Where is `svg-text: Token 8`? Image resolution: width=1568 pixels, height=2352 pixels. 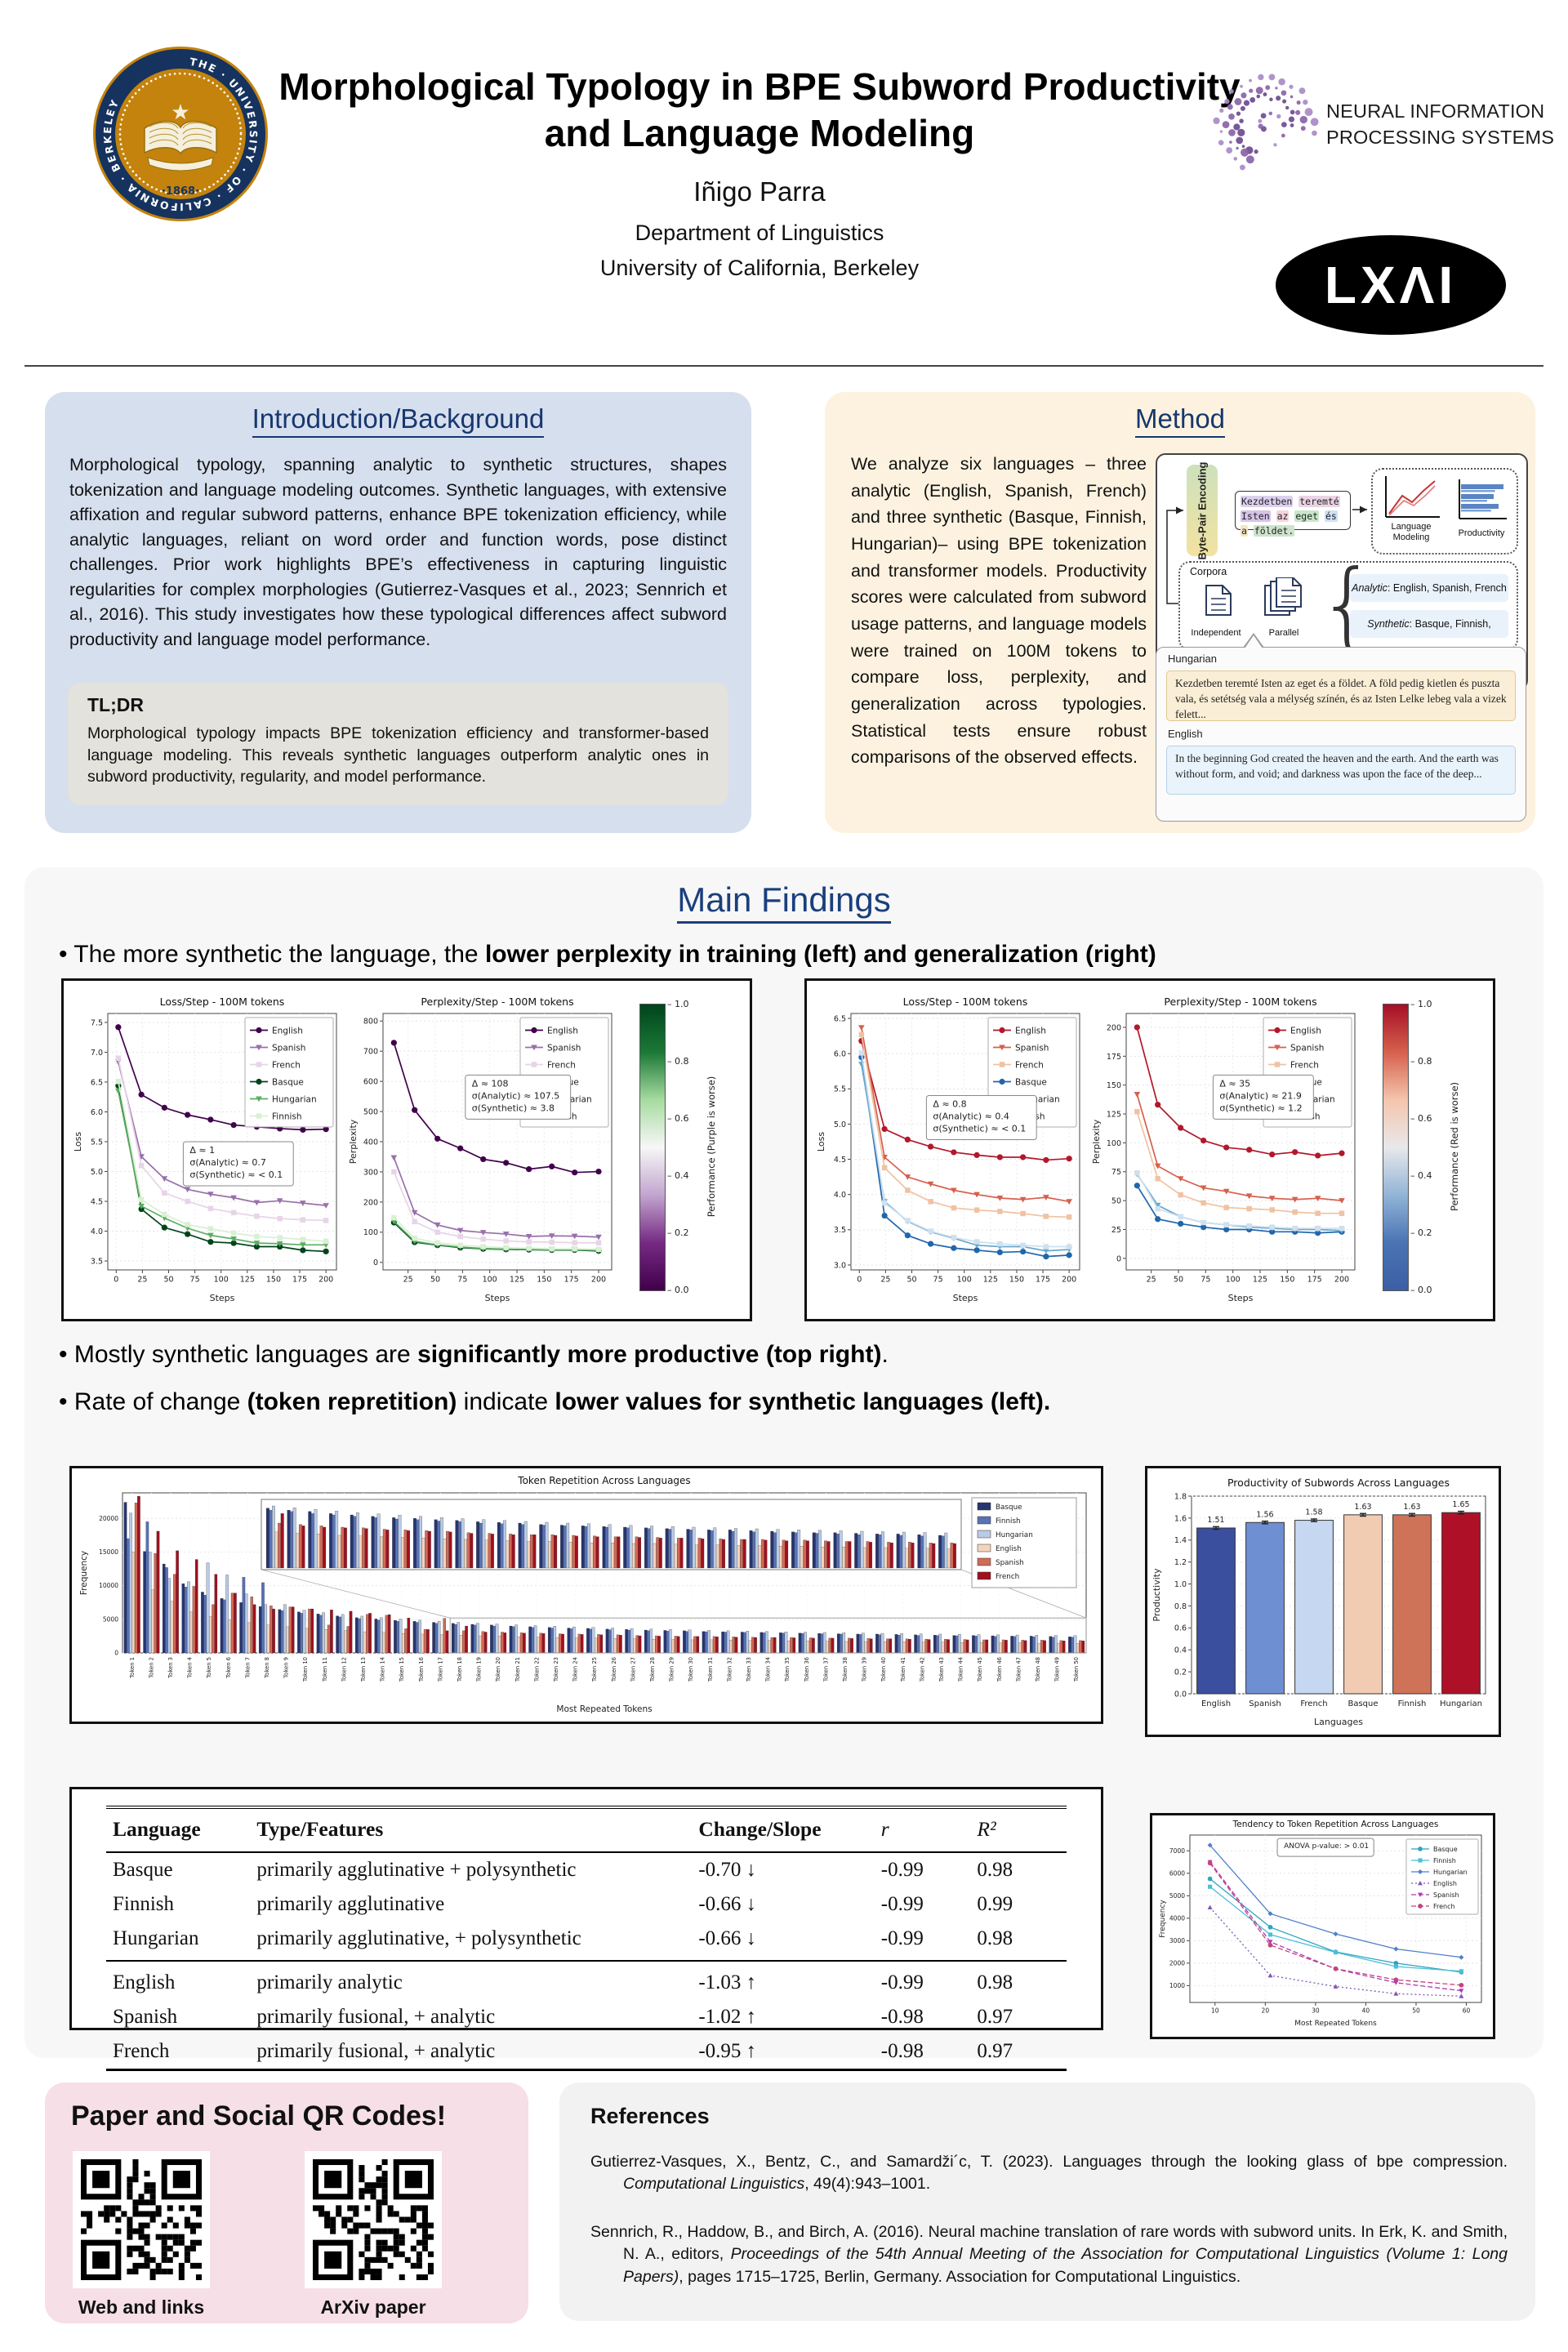 svg-text: Token 8 is located at coordinates (267, 1668).